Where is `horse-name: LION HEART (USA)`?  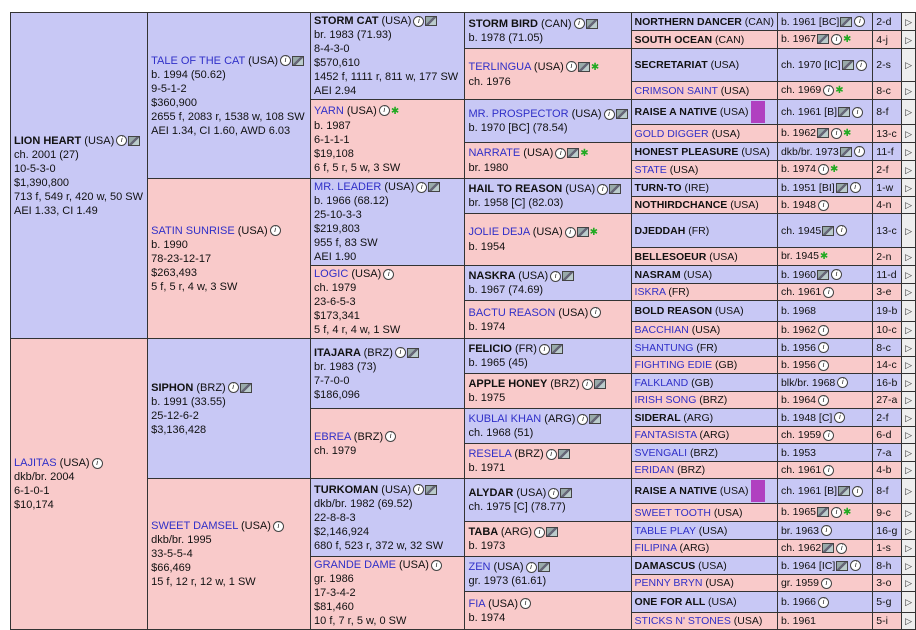 horse-name: LION HEART (USA) is located at coordinates (64, 141).